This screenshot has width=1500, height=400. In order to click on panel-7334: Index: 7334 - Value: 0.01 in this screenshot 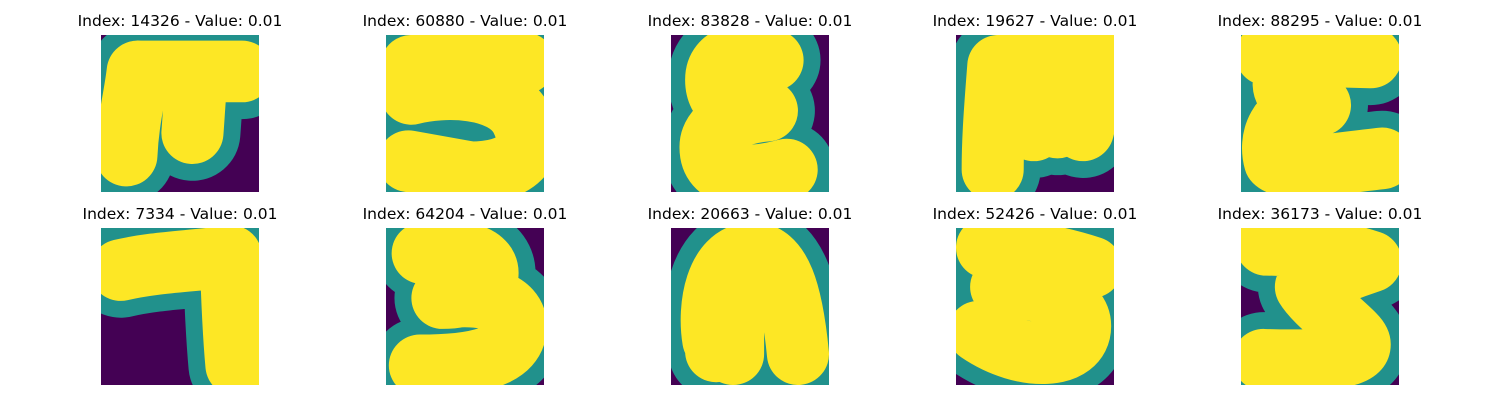, I will do `click(180, 295)`.